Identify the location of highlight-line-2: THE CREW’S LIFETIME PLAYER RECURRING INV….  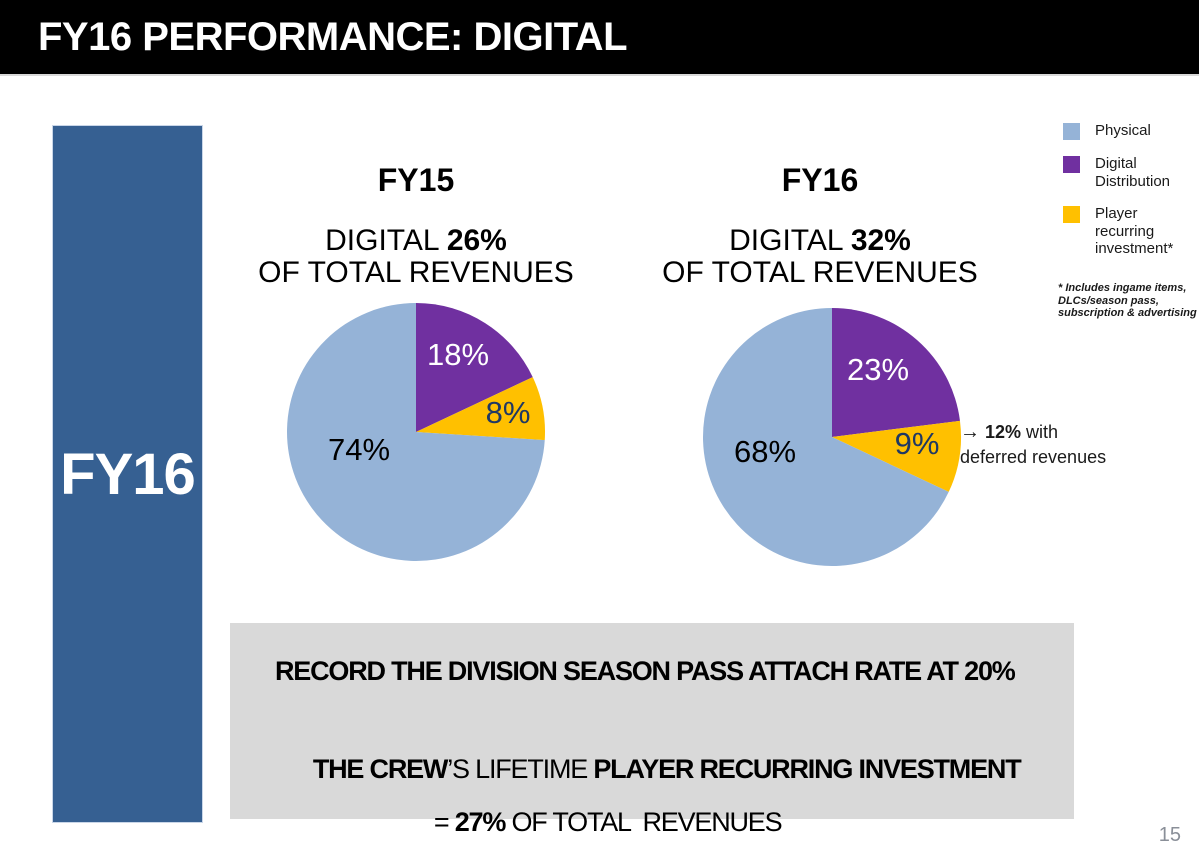
(648, 769).